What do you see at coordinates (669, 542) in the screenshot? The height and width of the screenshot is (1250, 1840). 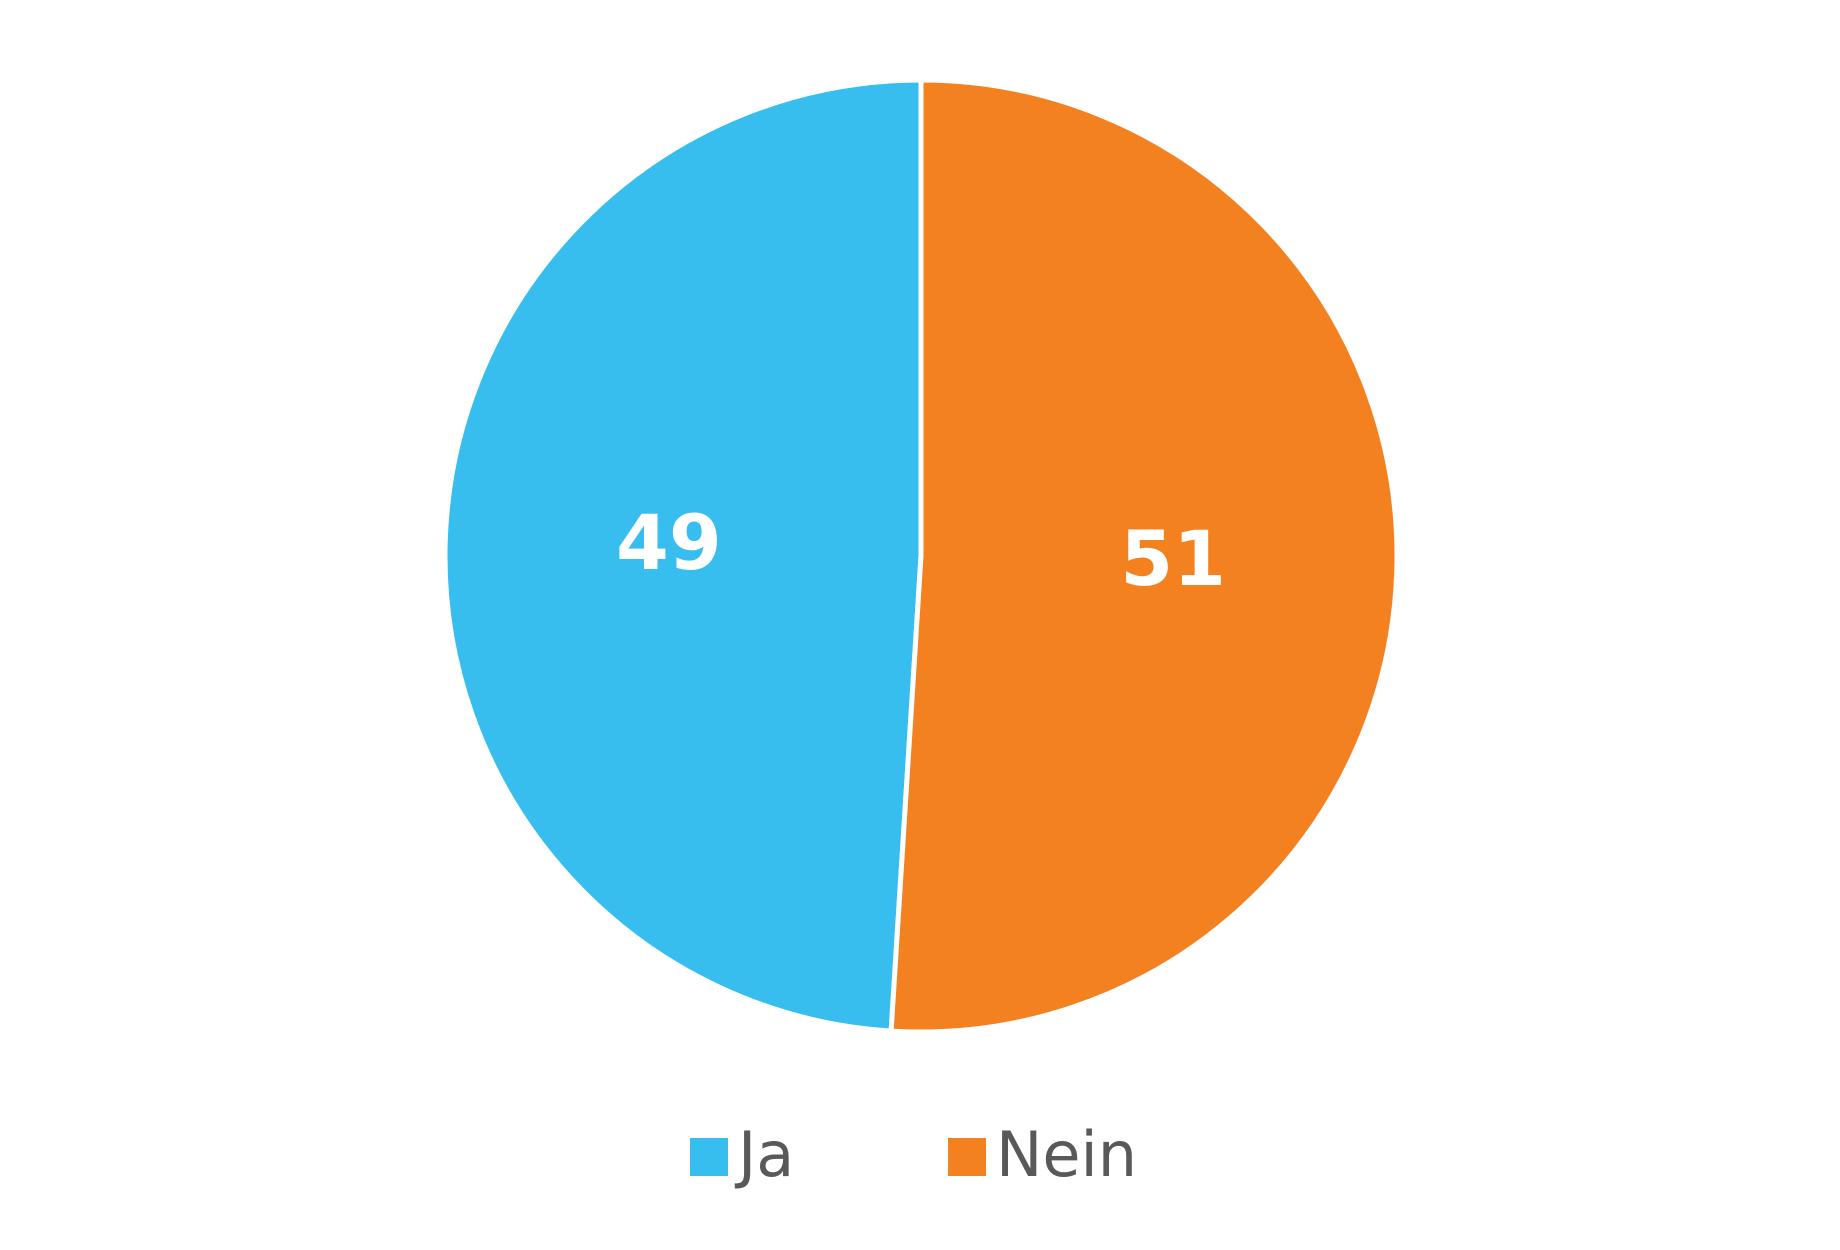 I see `data-label: 49` at bounding box center [669, 542].